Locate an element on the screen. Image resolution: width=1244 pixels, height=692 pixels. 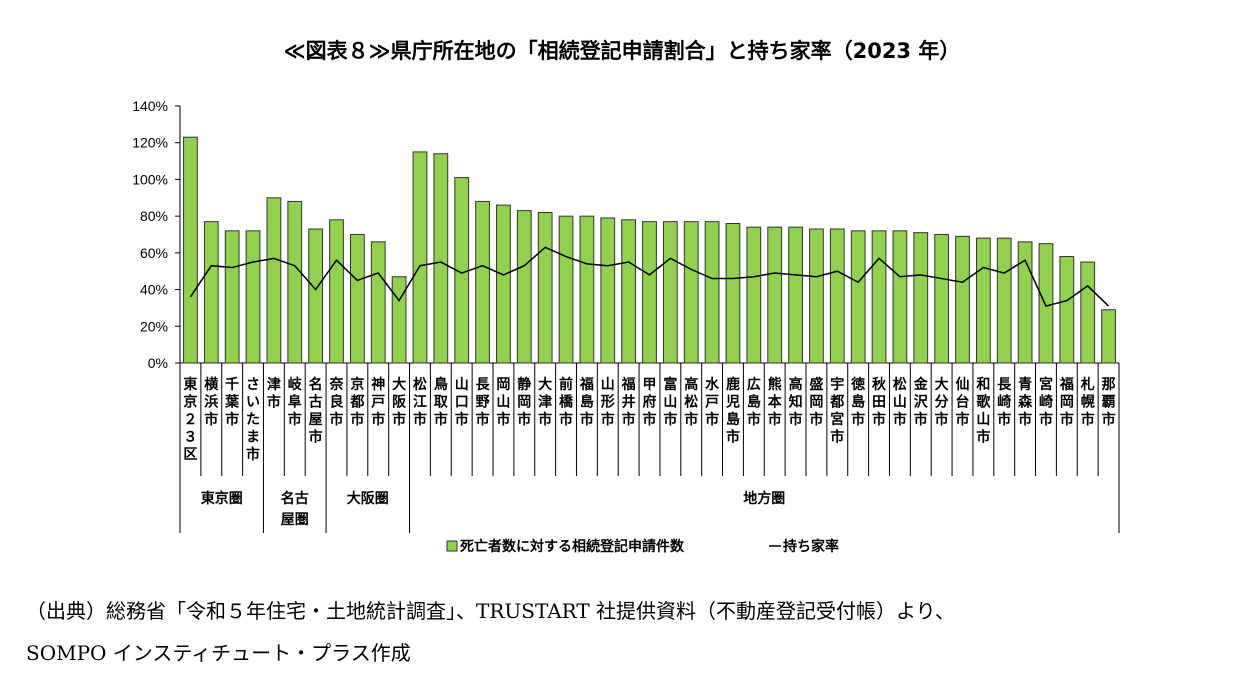
y-tick-label: 0% is located at coordinates (158, 363).